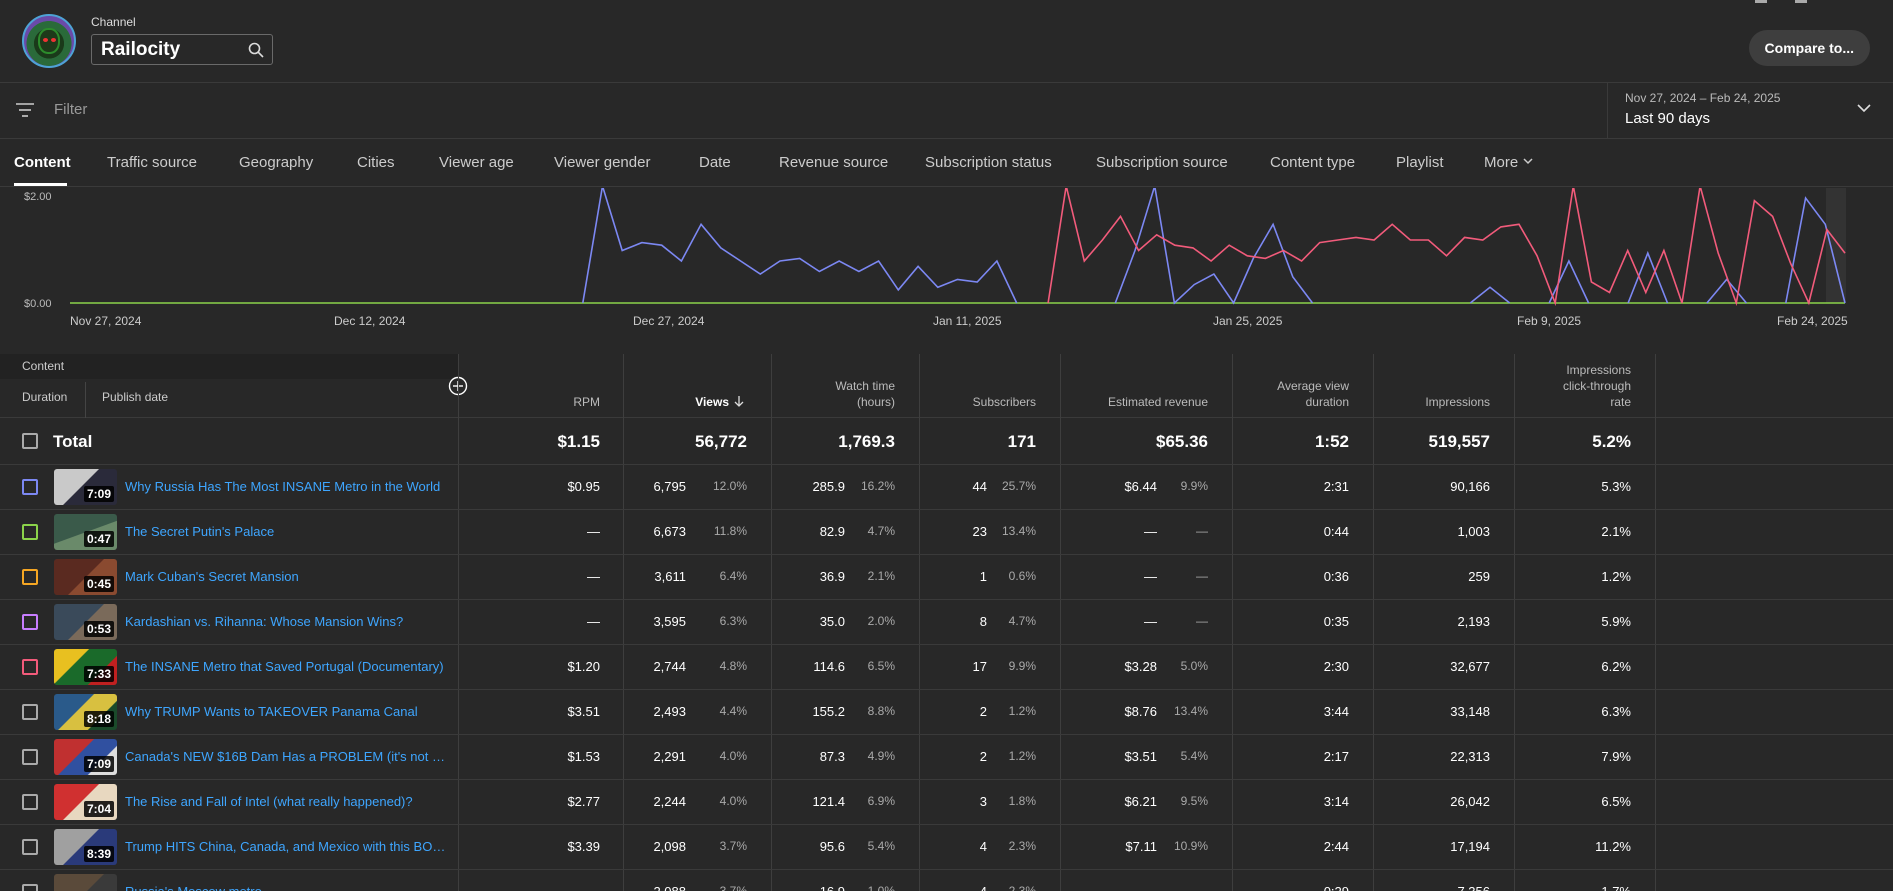 The width and height of the screenshot is (1893, 891). Describe the element at coordinates (1140, 486) in the screenshot. I see `cell-revenue: $6.44` at that location.